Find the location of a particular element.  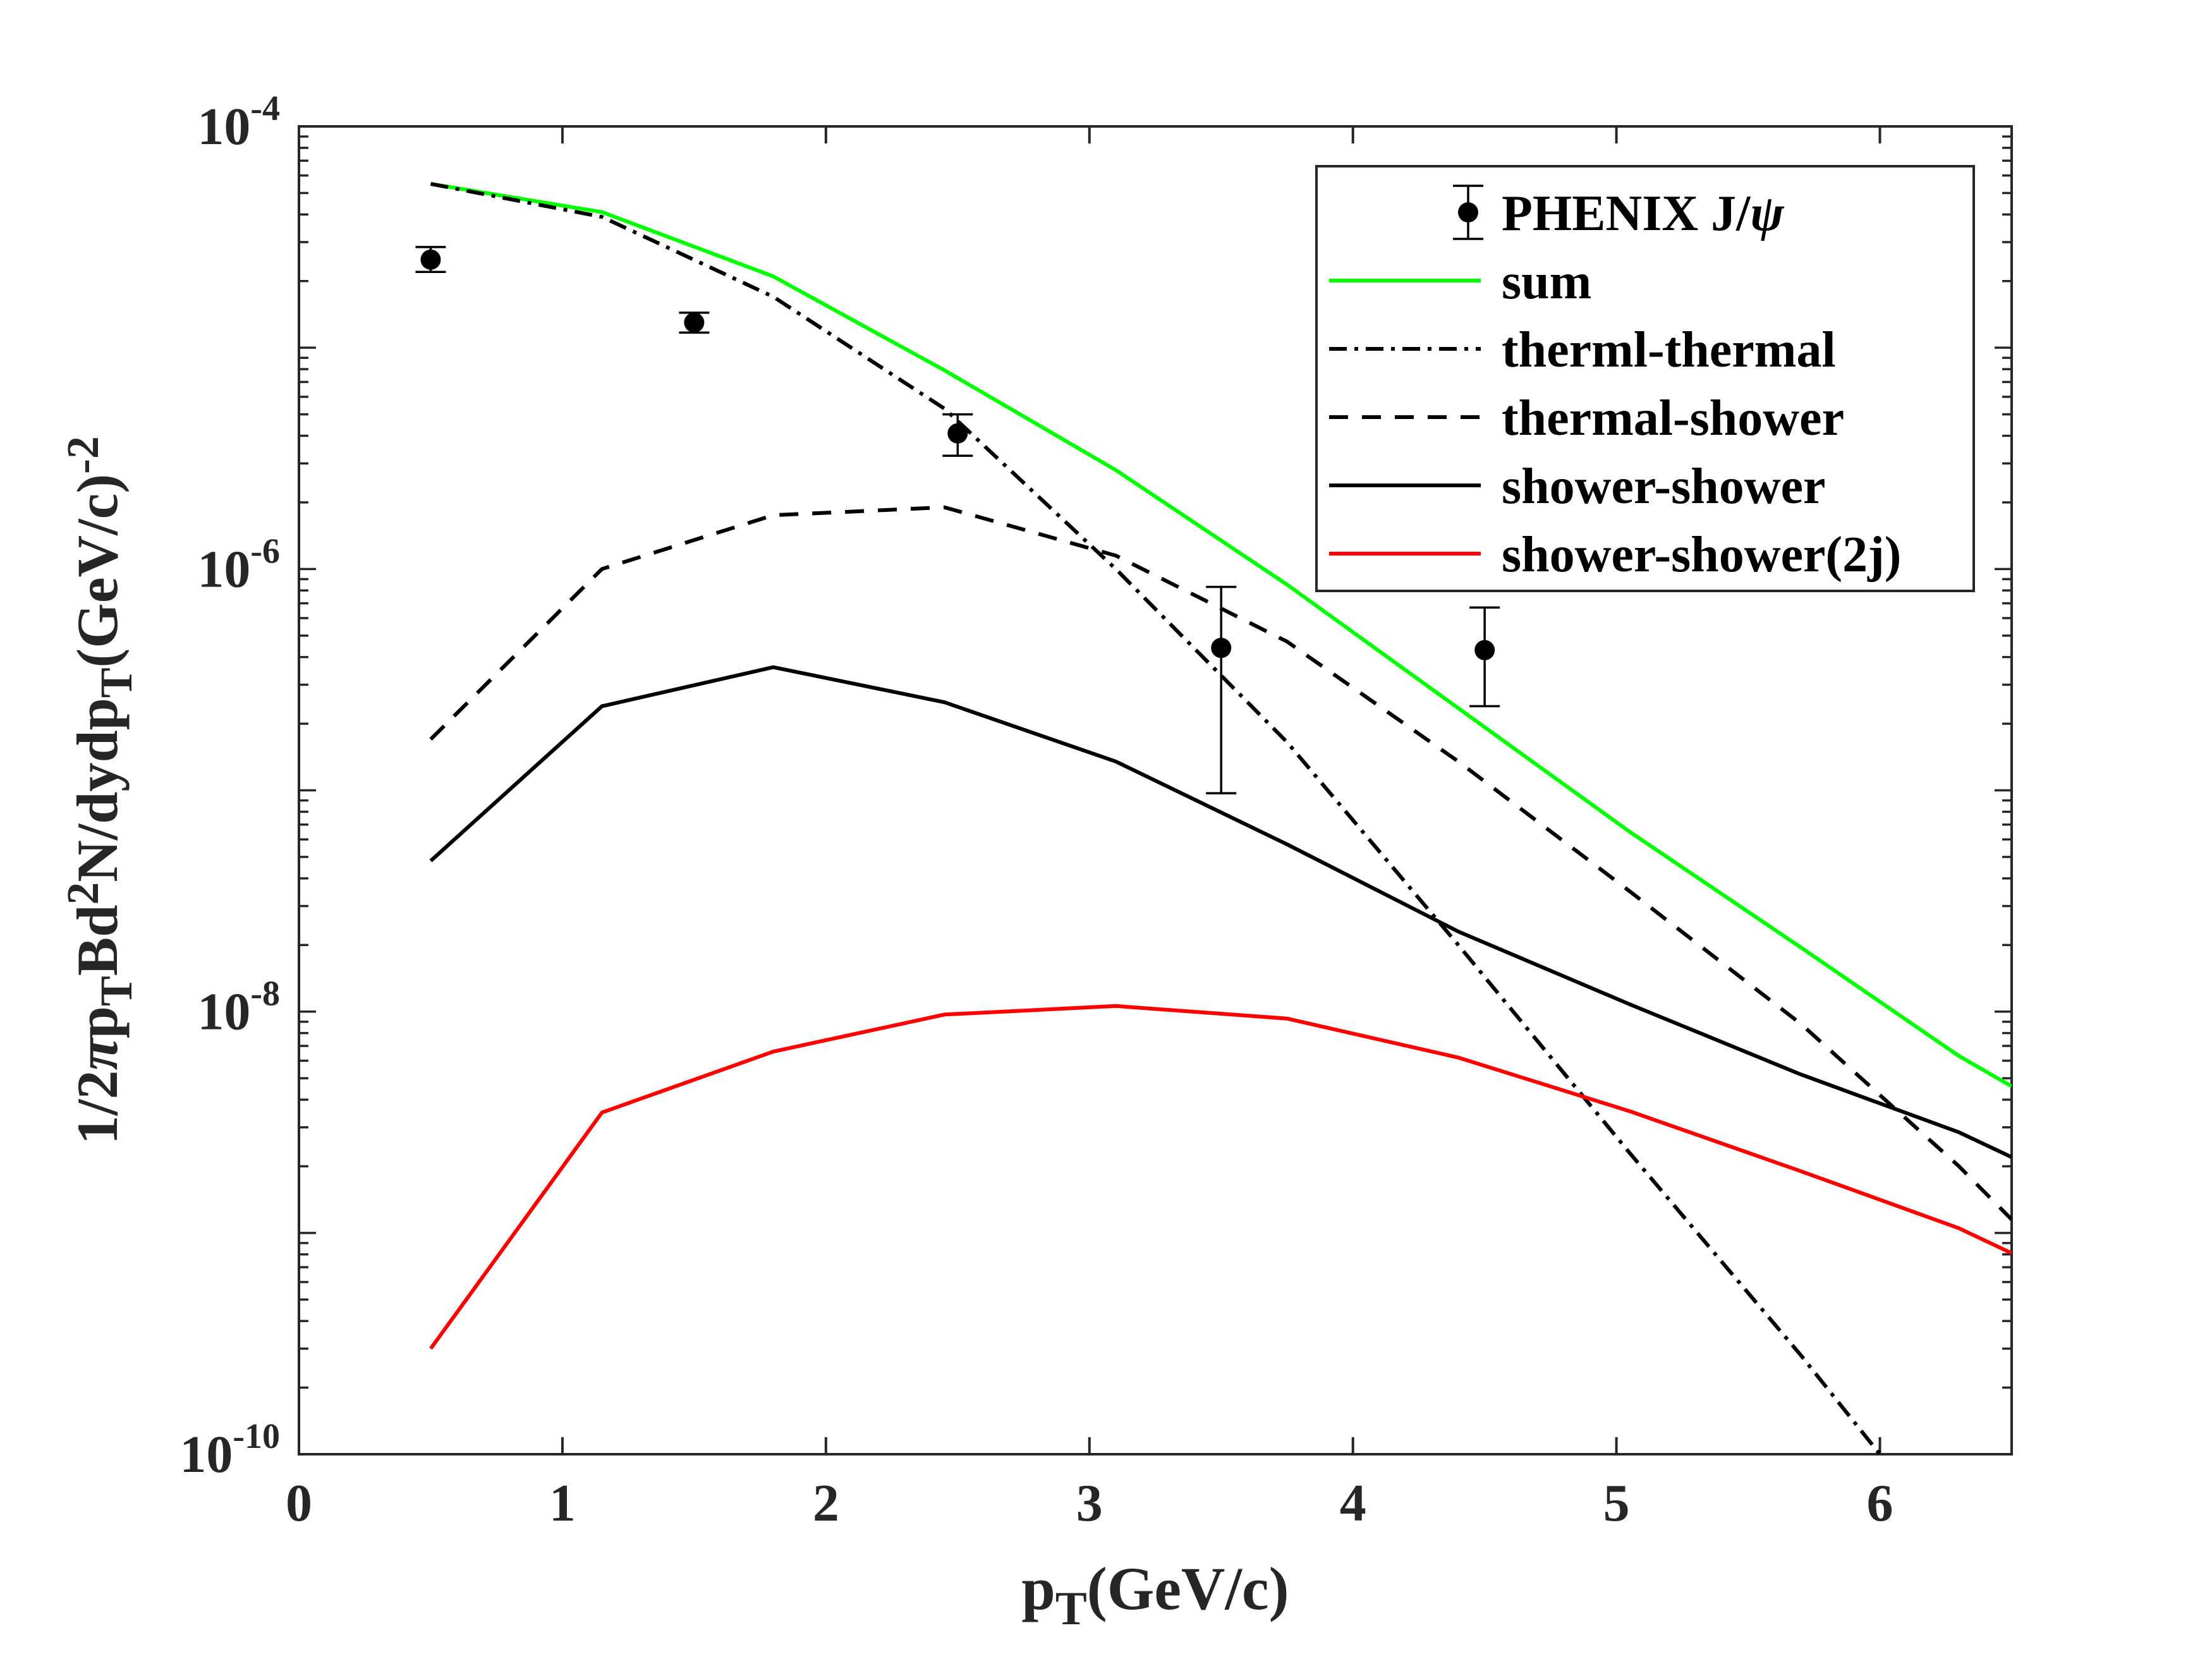

y-tick-exponent: -8 is located at coordinates (265, 995).